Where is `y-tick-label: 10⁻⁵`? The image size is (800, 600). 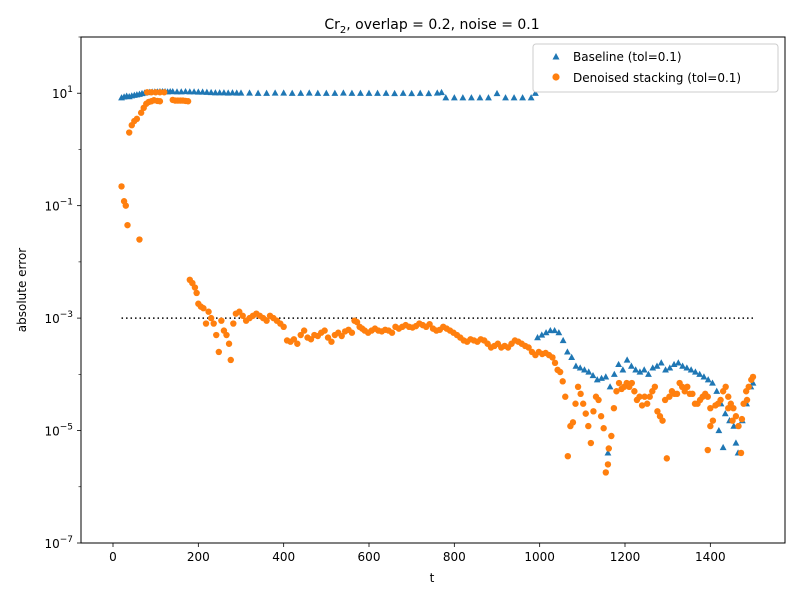
y-tick-label: 10⁻⁵ is located at coordinates (58, 431).